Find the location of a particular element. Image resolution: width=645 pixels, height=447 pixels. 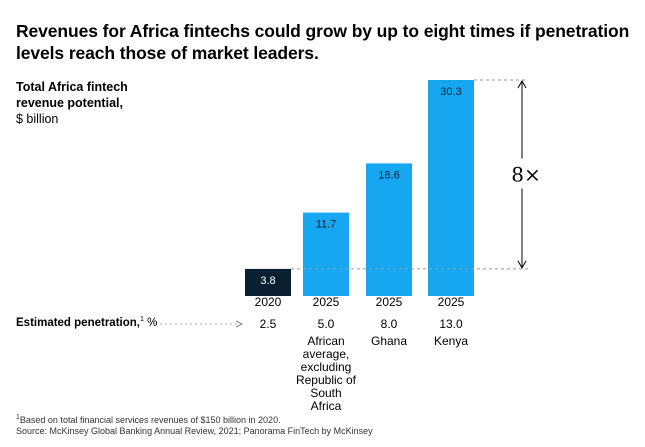

penetration-value-2: 8.0 is located at coordinates (389, 324).